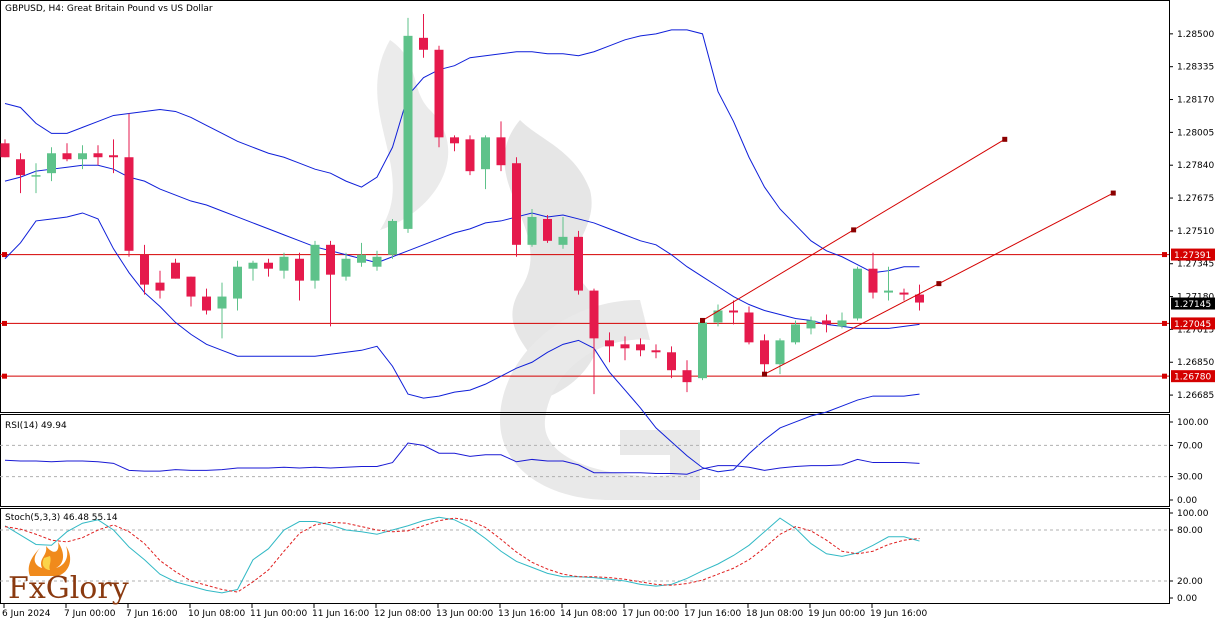 The height and width of the screenshot is (625, 1221). I want to click on time-tick-label: 14 Jun 08:00, so click(588, 614).